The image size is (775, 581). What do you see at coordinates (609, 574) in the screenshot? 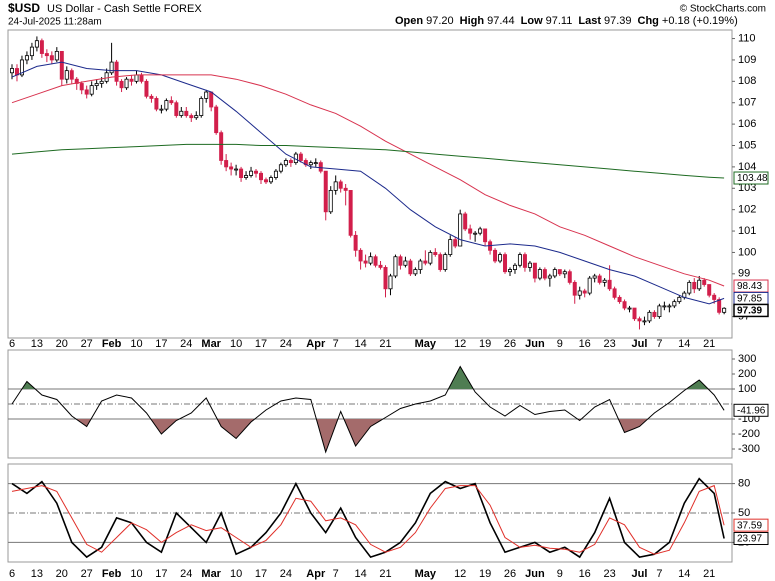
I see `x-tick-label: 23` at bounding box center [609, 574].